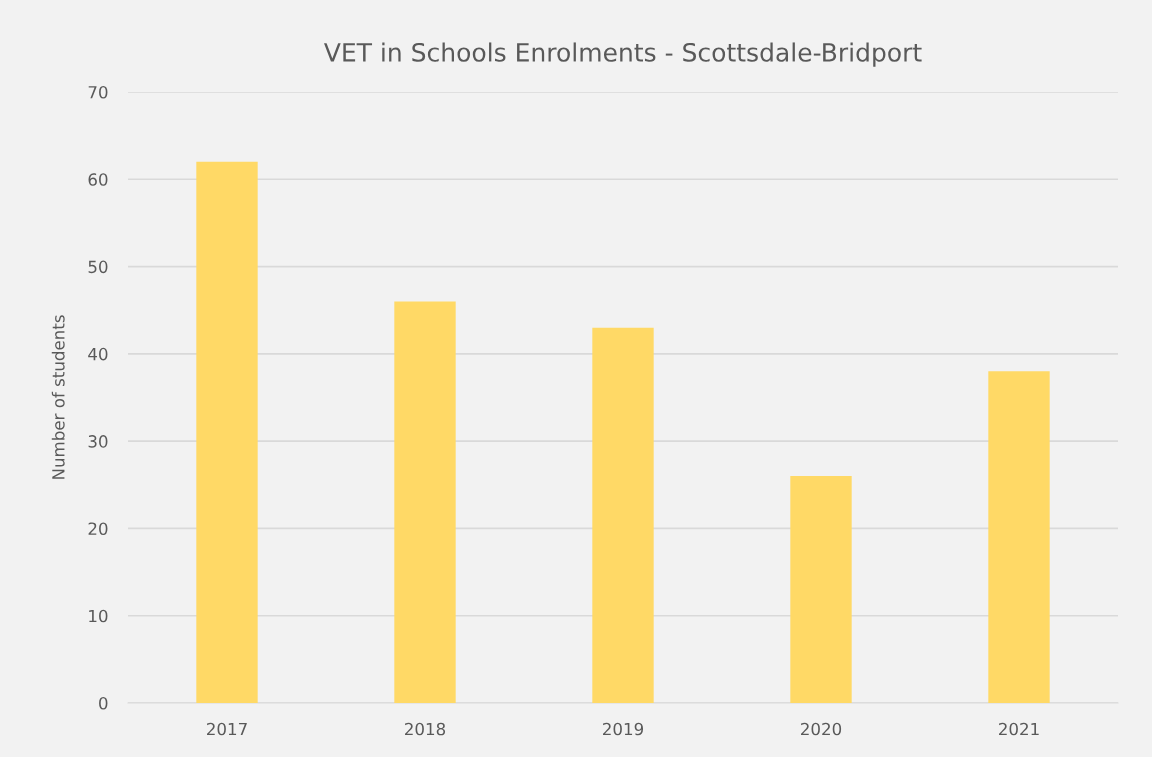  I want to click on x-tick-label: 2018, so click(425, 729).